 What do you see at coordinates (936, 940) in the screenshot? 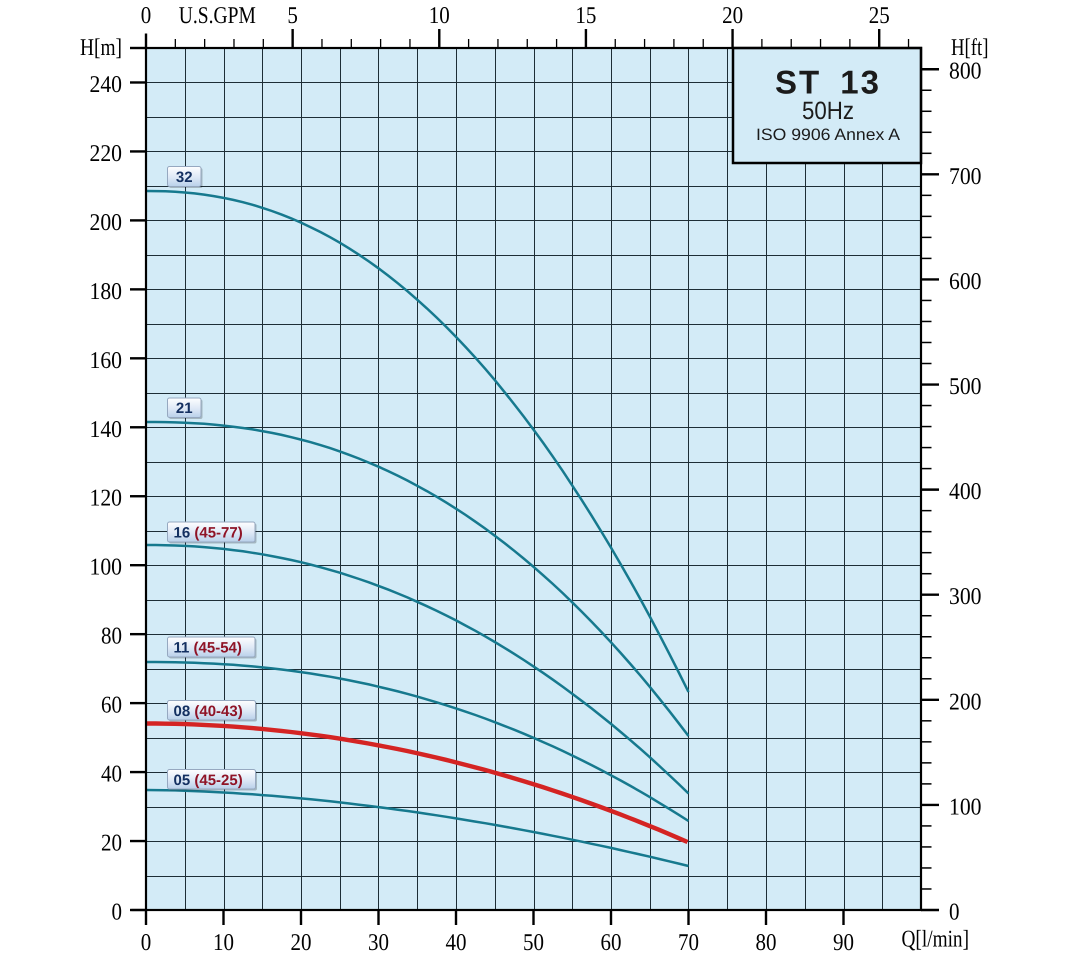
I see `svg-text: Q[l/min]` at bounding box center [936, 940].